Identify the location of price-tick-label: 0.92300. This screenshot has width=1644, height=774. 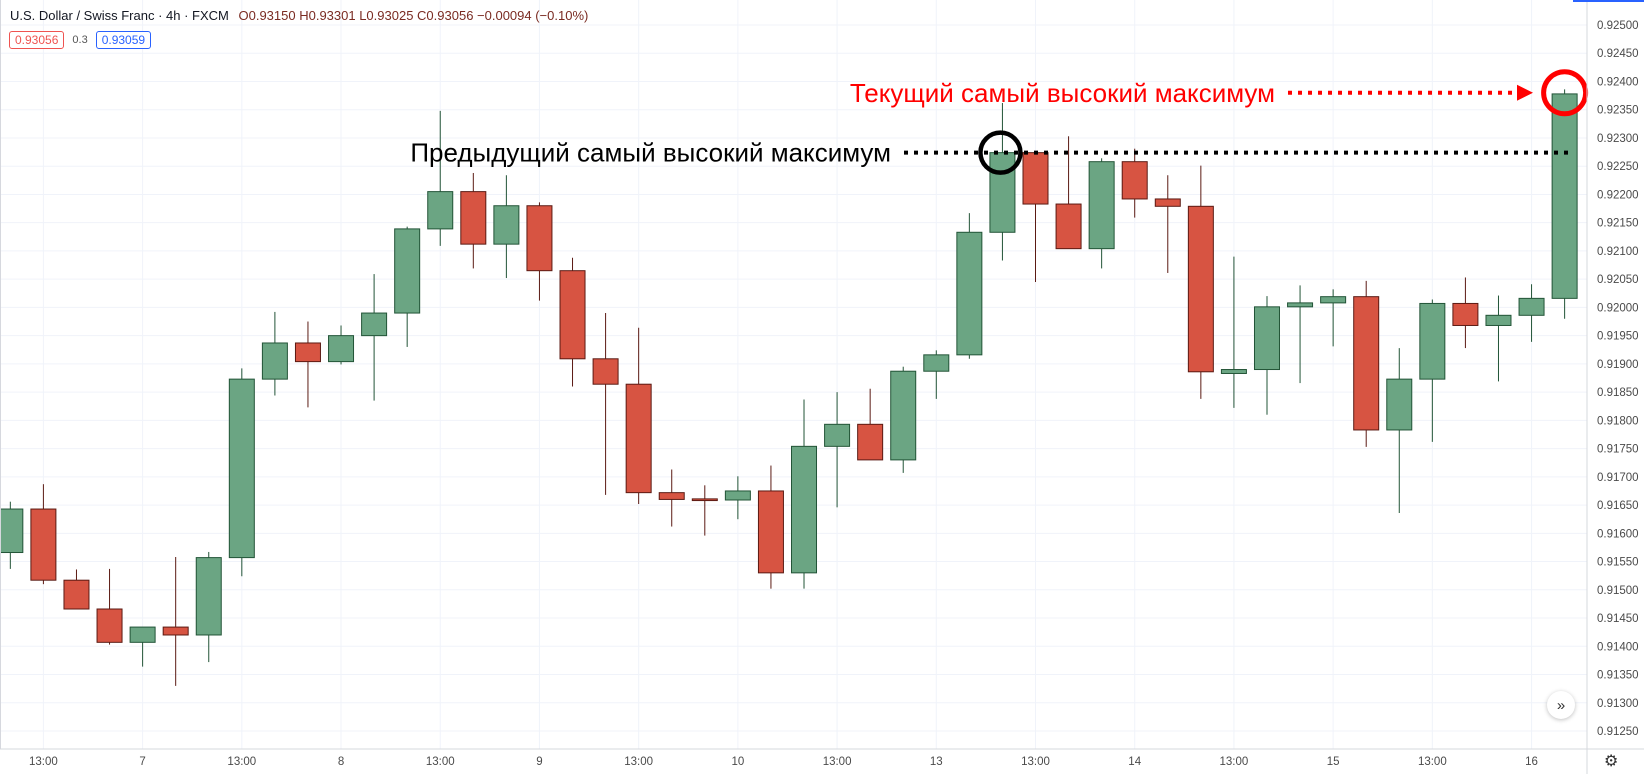
(1618, 139).